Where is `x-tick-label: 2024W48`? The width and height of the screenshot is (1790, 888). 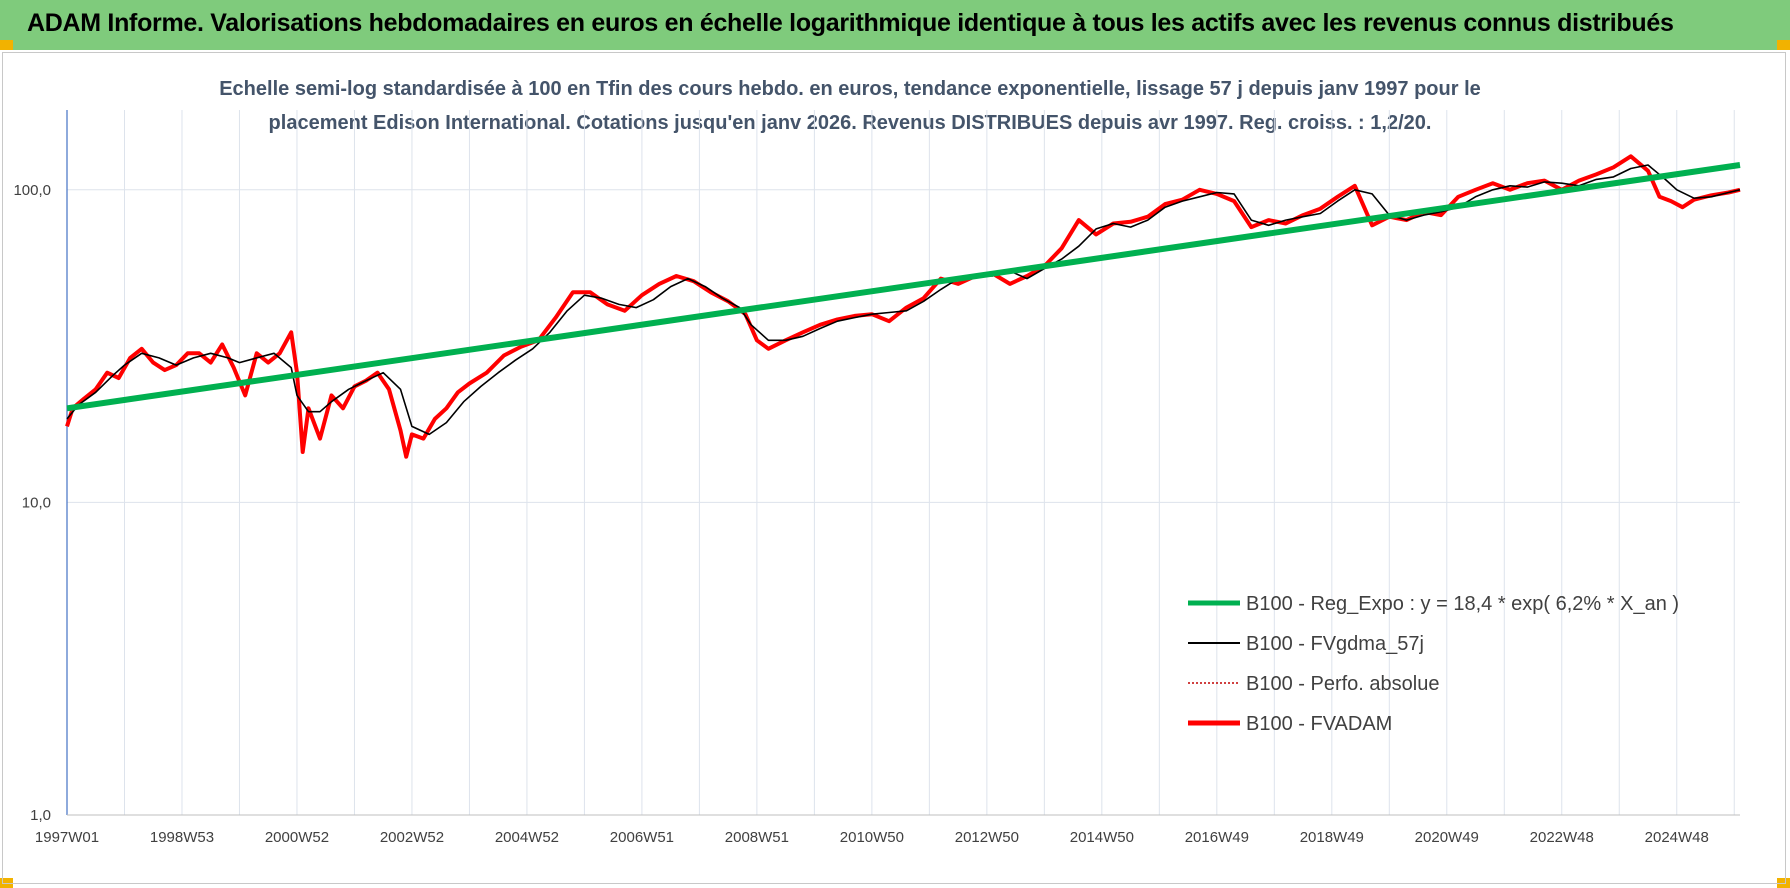 x-tick-label: 2024W48 is located at coordinates (1677, 837).